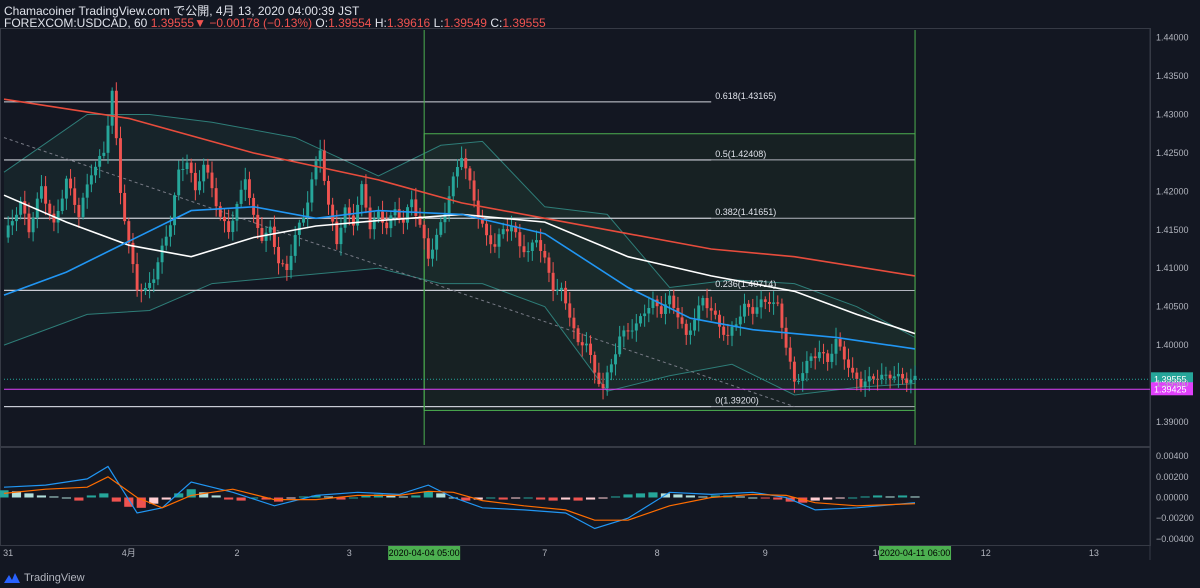 This screenshot has height=588, width=1200. I want to click on tradingview-brand: TradingView, so click(44, 578).